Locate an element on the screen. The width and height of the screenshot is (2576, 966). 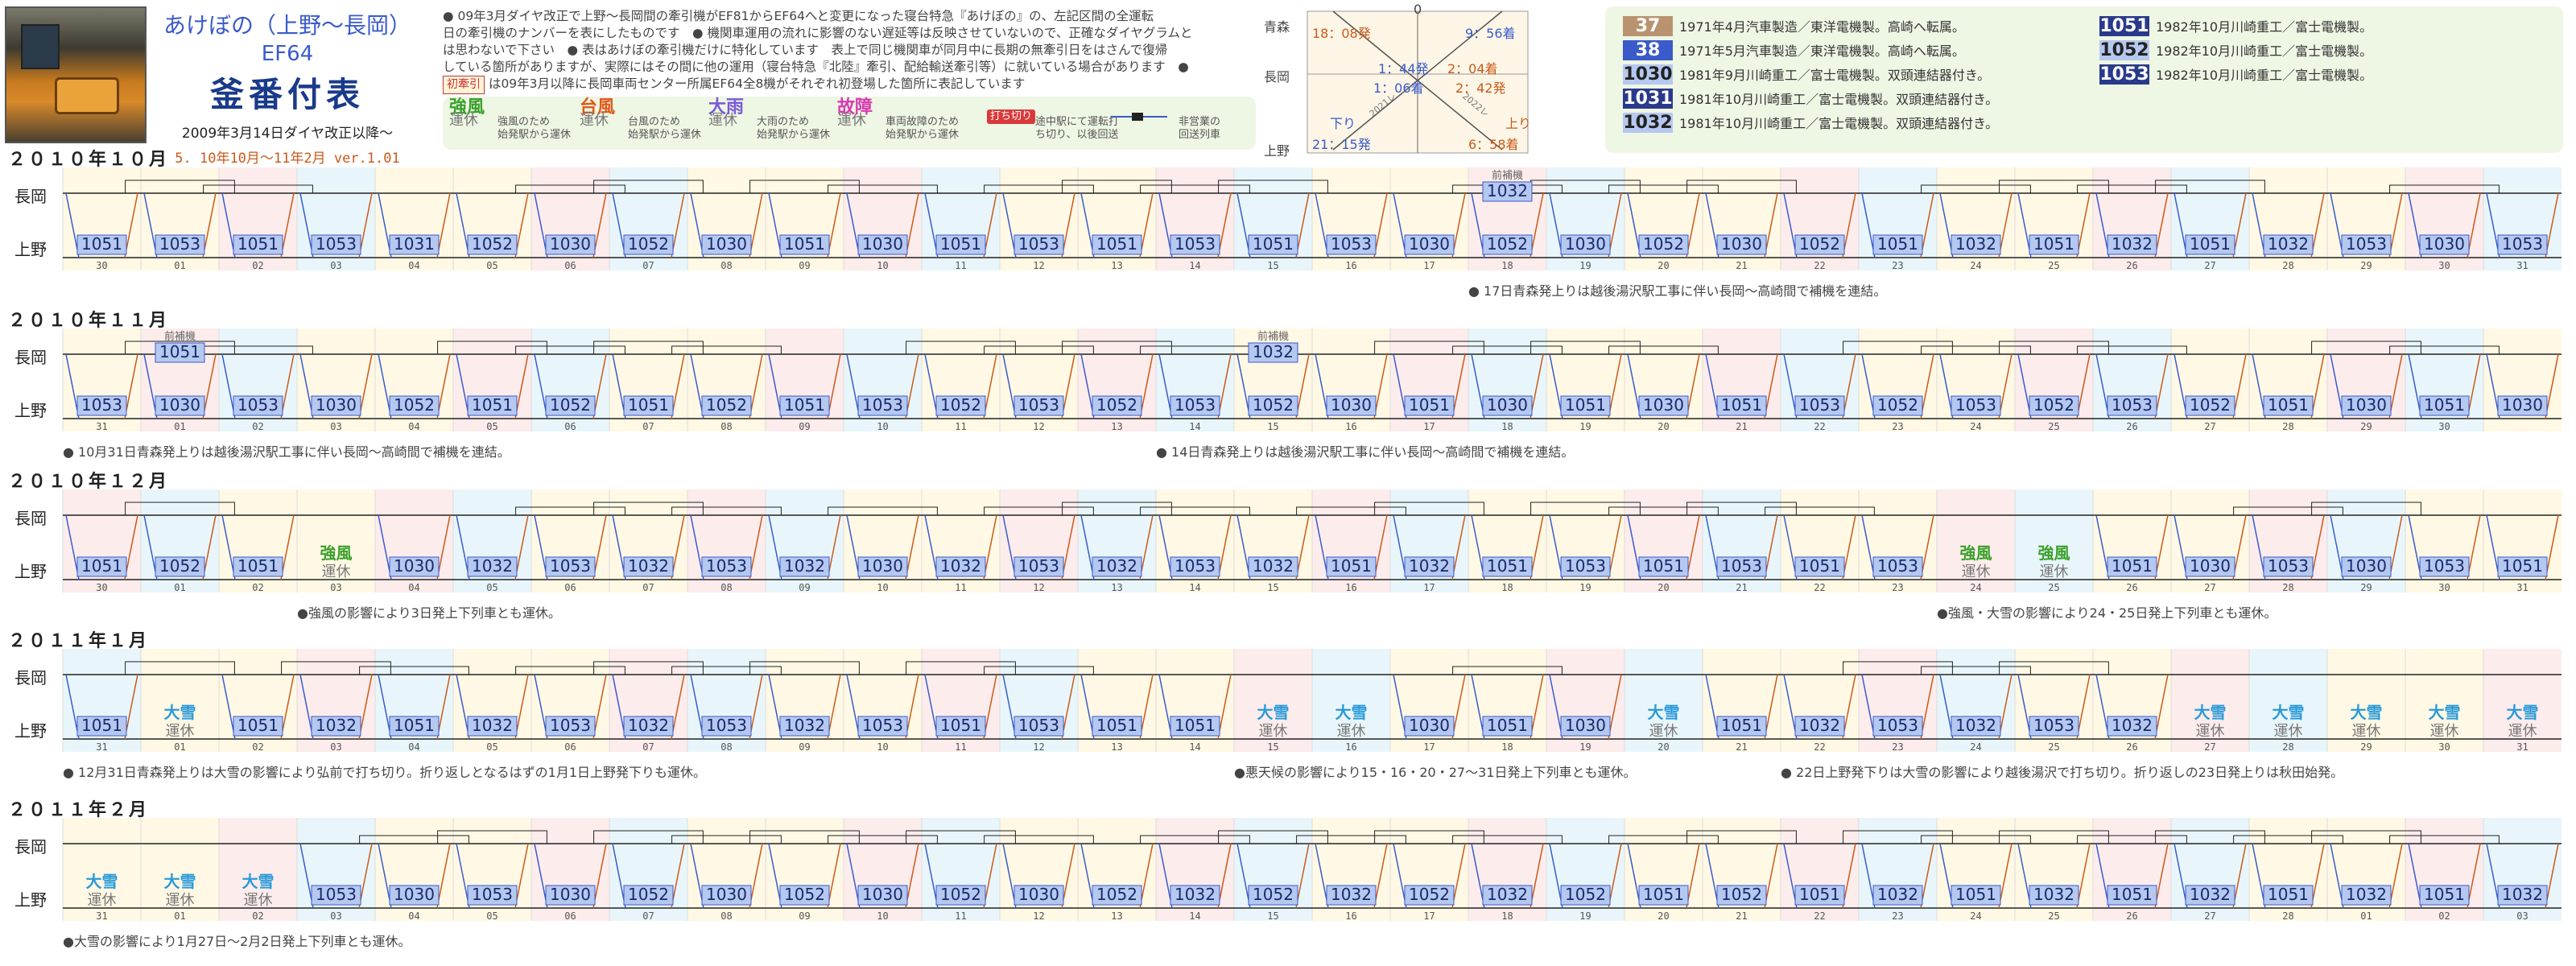
legend-item: 非営業の 回送列車 is located at coordinates (1165, 121).